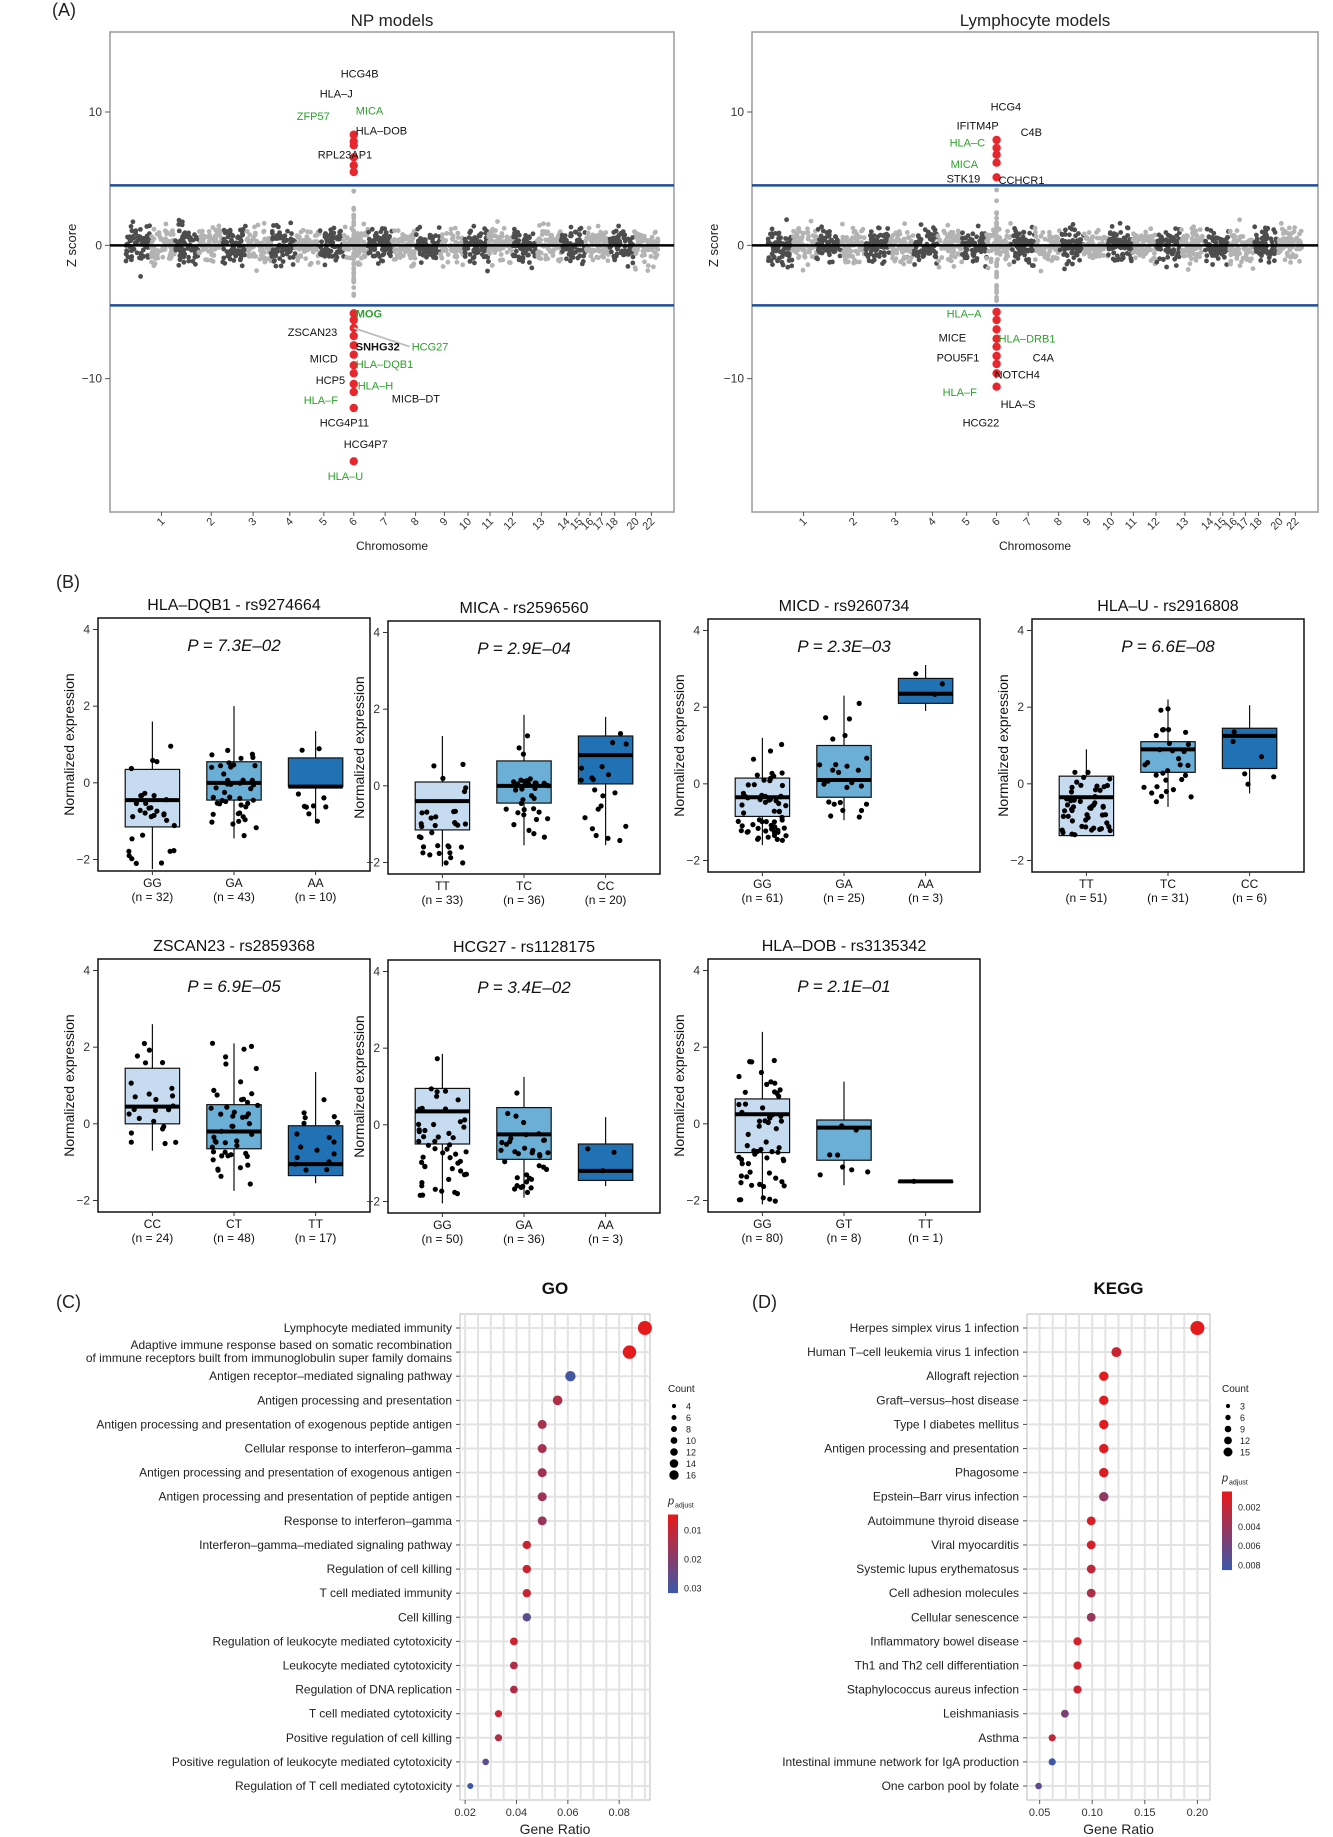  Describe the element at coordinates (321, 401) in the screenshot. I see `gene-label: HLA–F` at that location.